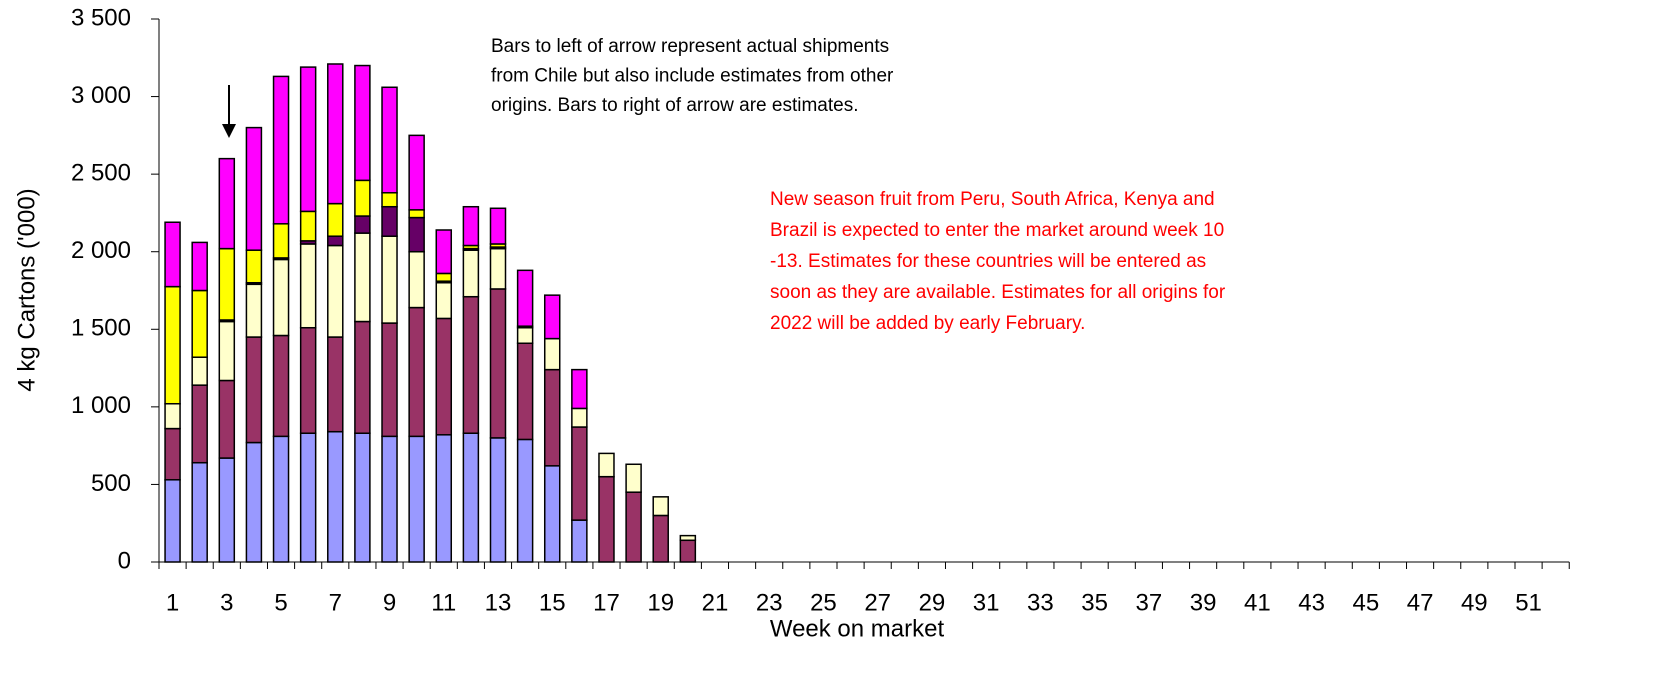 The width and height of the screenshot is (1676, 687). Describe the element at coordinates (1094, 602) in the screenshot. I see `x-tick-label: 35` at that location.